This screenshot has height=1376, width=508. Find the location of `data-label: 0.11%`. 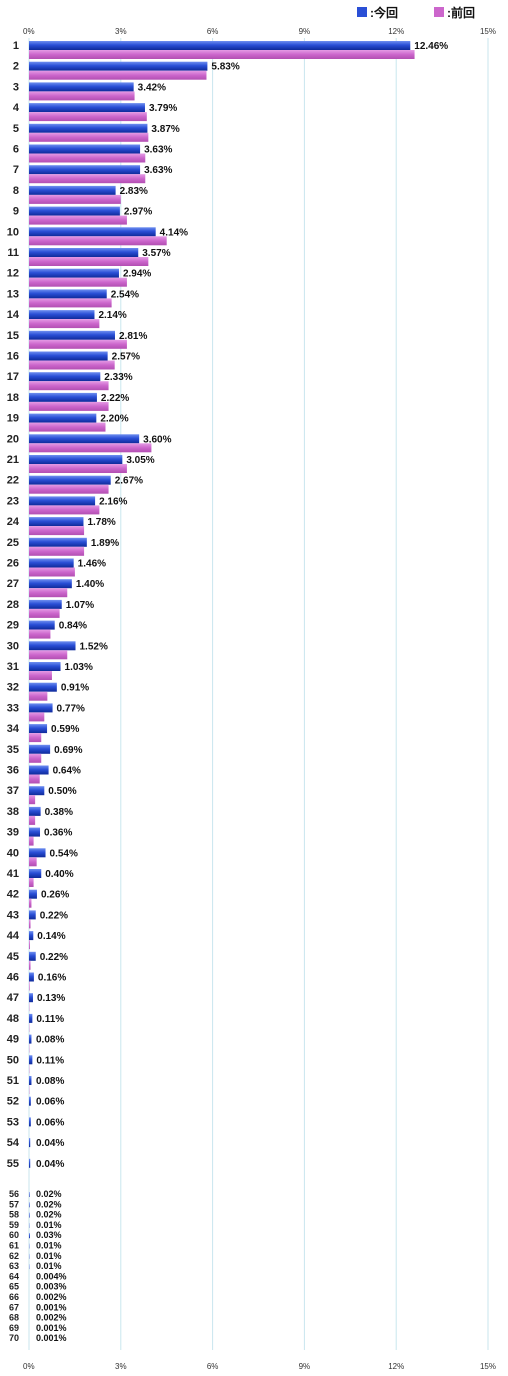

data-label: 0.11% is located at coordinates (50, 1019).